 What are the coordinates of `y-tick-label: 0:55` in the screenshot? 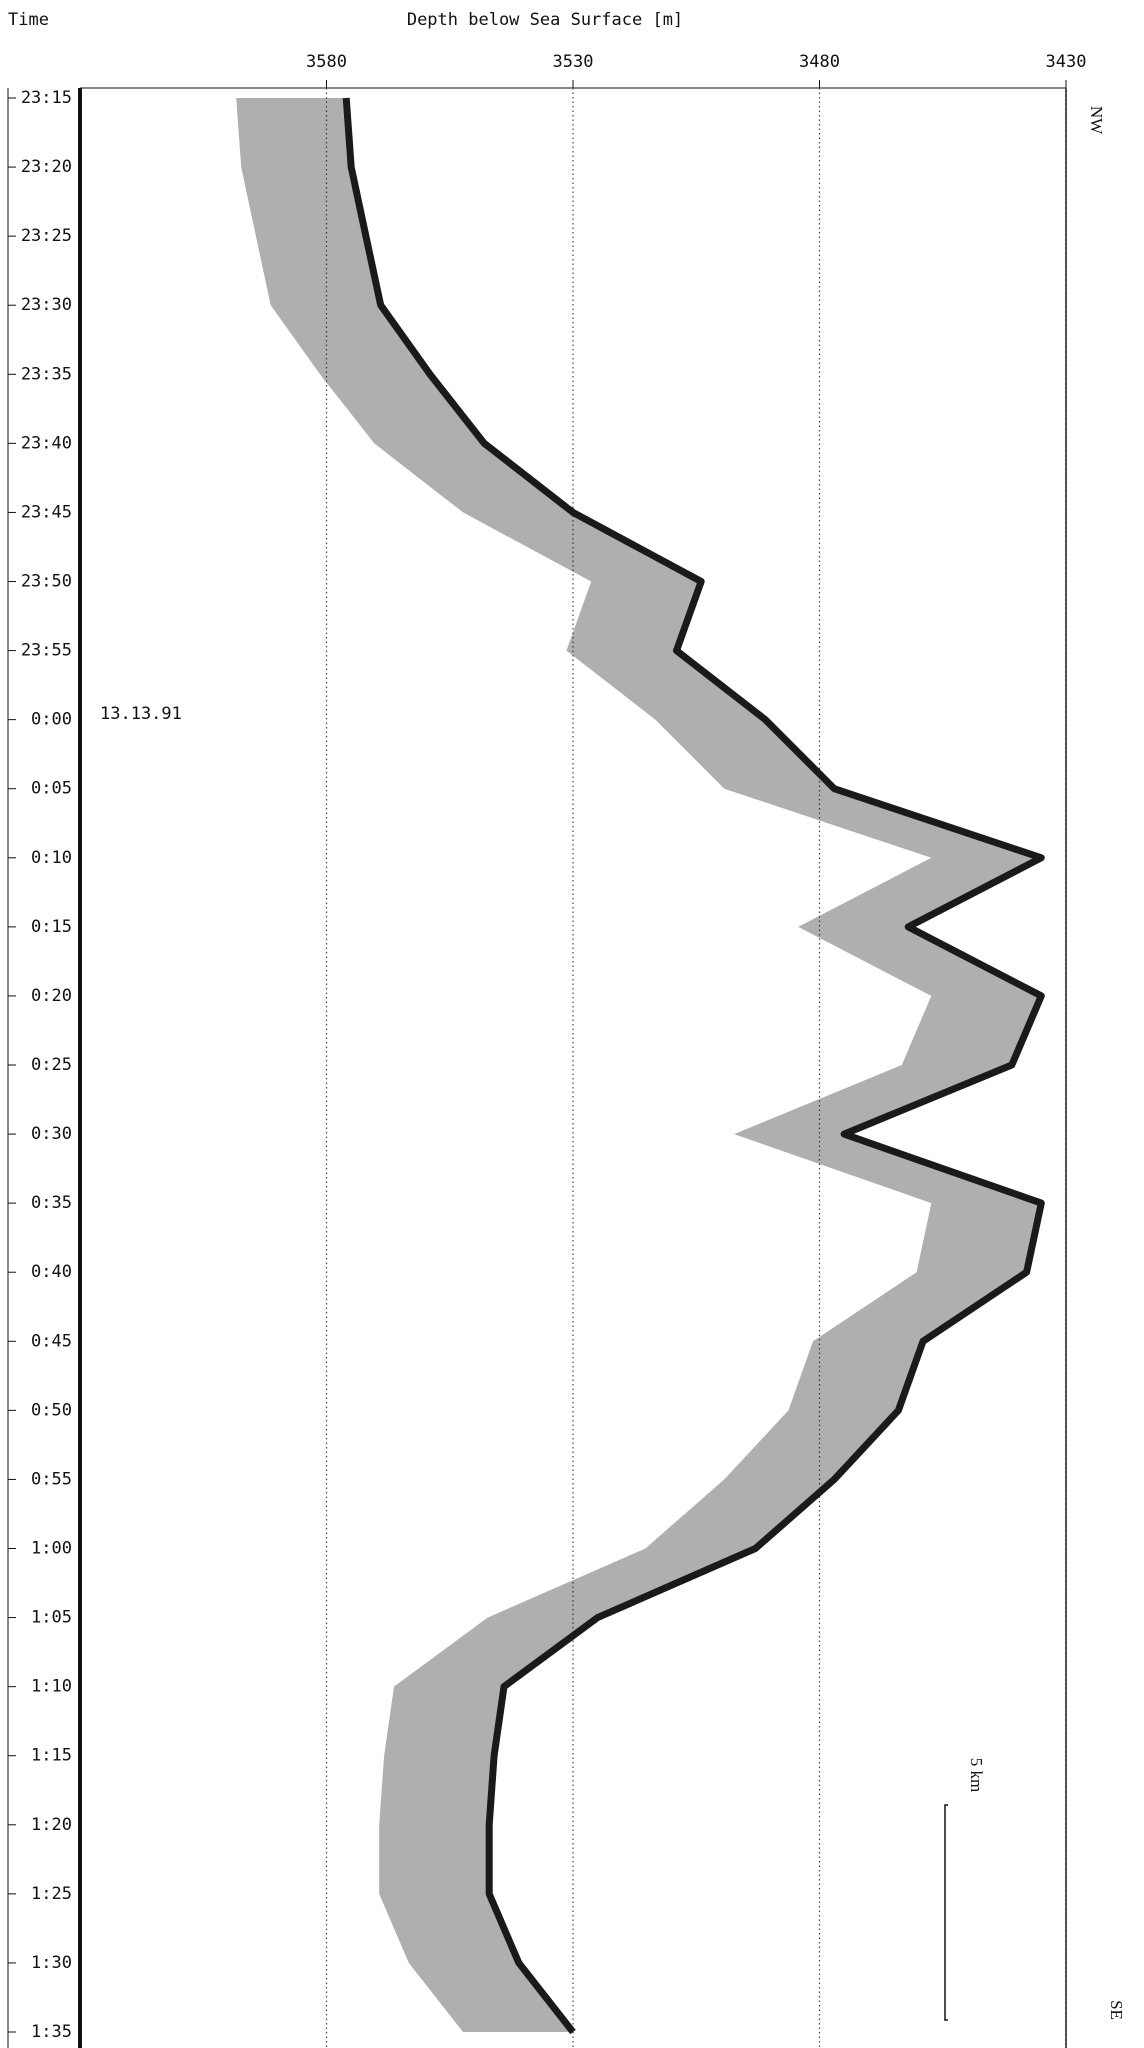 It's located at (51, 1479).